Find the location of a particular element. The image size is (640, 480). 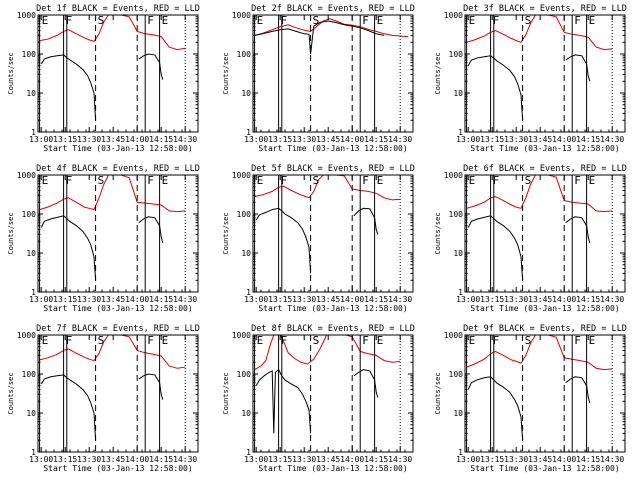

panel-title: Det 4f BLACK = Events, RED = LLD is located at coordinates (118, 169).